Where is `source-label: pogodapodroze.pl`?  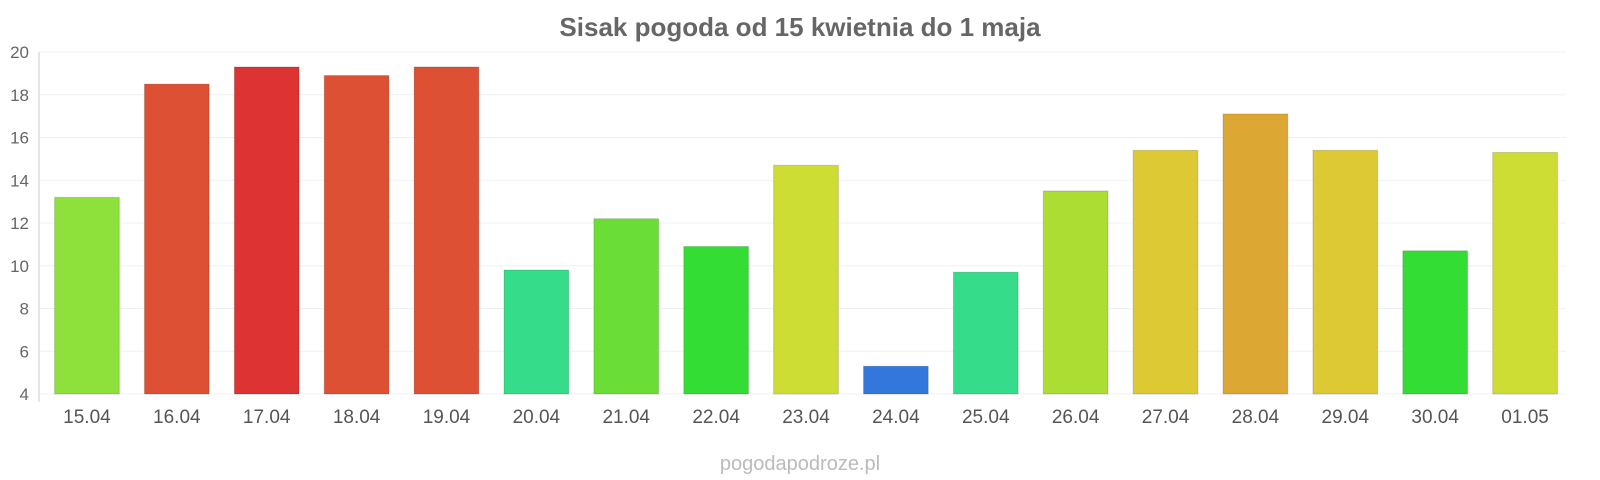
source-label: pogodapodroze.pl is located at coordinates (800, 464).